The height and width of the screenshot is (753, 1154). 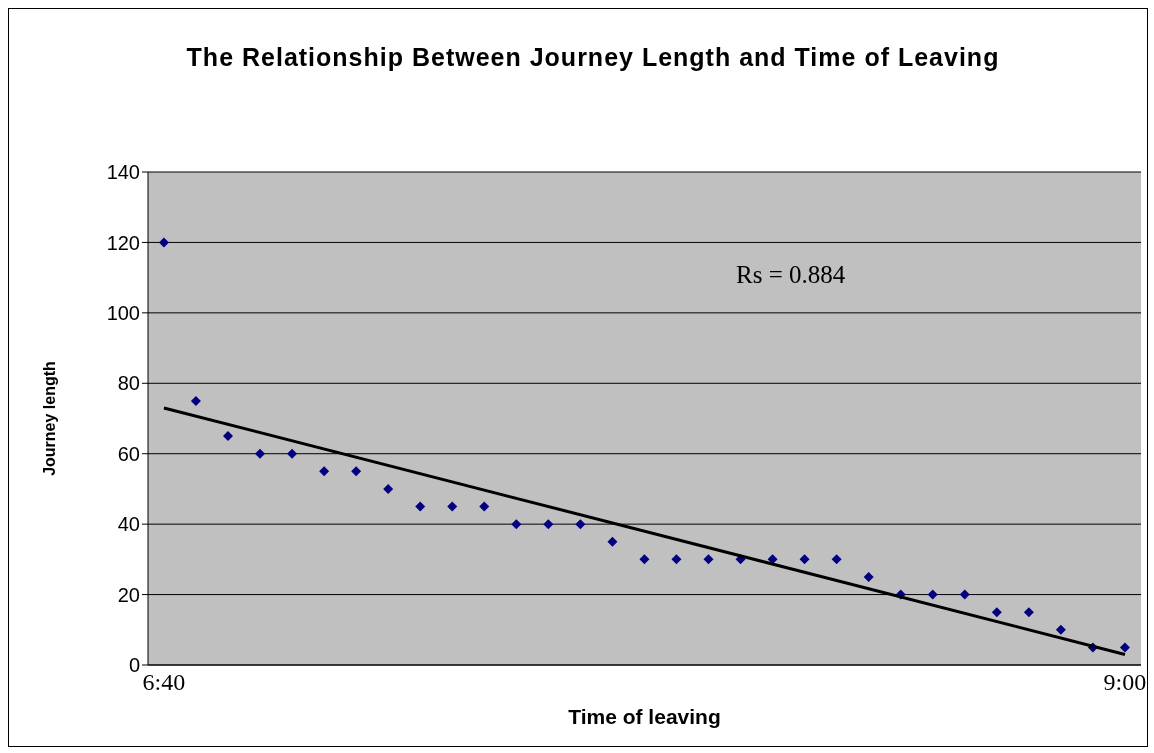 What do you see at coordinates (1125, 682) in the screenshot?
I see `x-tick-label: 9:00` at bounding box center [1125, 682].